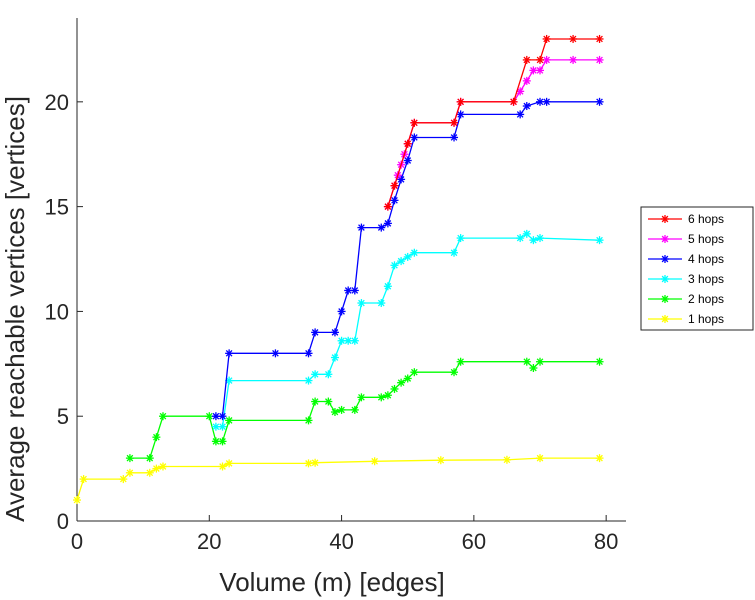 This screenshot has height=600, width=755. What do you see at coordinates (57, 311) in the screenshot?
I see `y-tick-label: 10` at bounding box center [57, 311].